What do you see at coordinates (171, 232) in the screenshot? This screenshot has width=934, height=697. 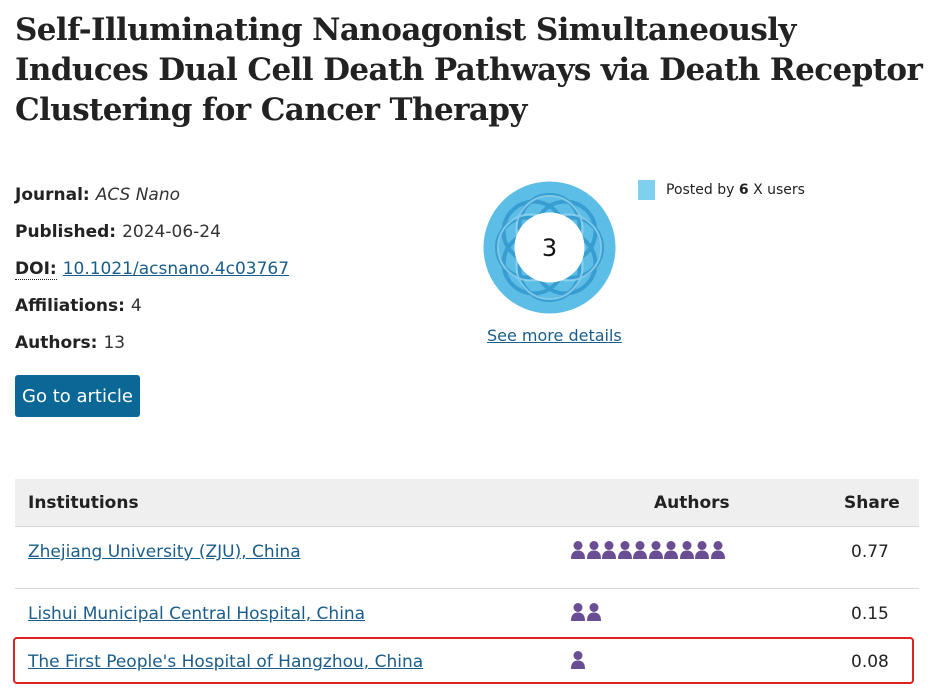 I see `published-value: 2024-06-24` at bounding box center [171, 232].